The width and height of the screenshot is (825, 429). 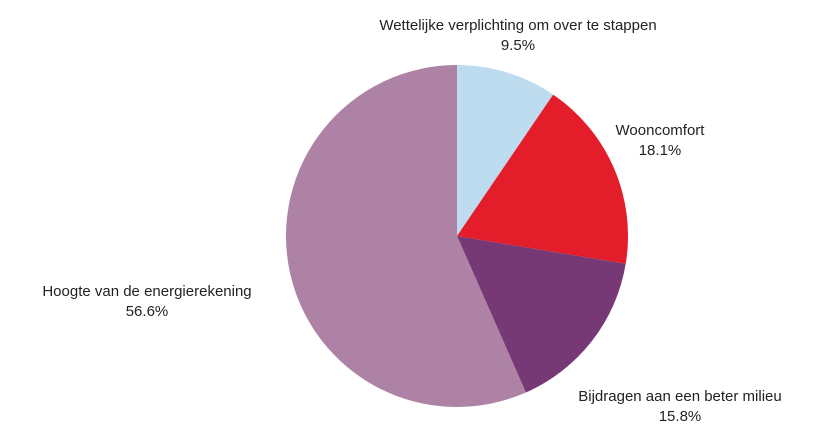 I want to click on slice-value-label: 15.8%, so click(x=680, y=416).